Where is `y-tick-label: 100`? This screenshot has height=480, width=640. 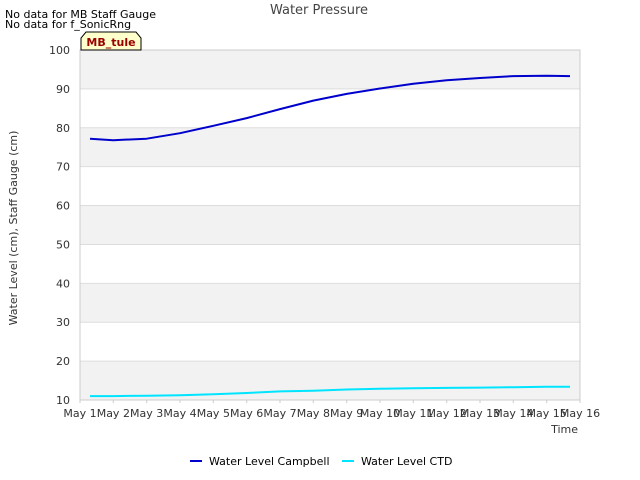
y-tick-label: 100 is located at coordinates (59, 50).